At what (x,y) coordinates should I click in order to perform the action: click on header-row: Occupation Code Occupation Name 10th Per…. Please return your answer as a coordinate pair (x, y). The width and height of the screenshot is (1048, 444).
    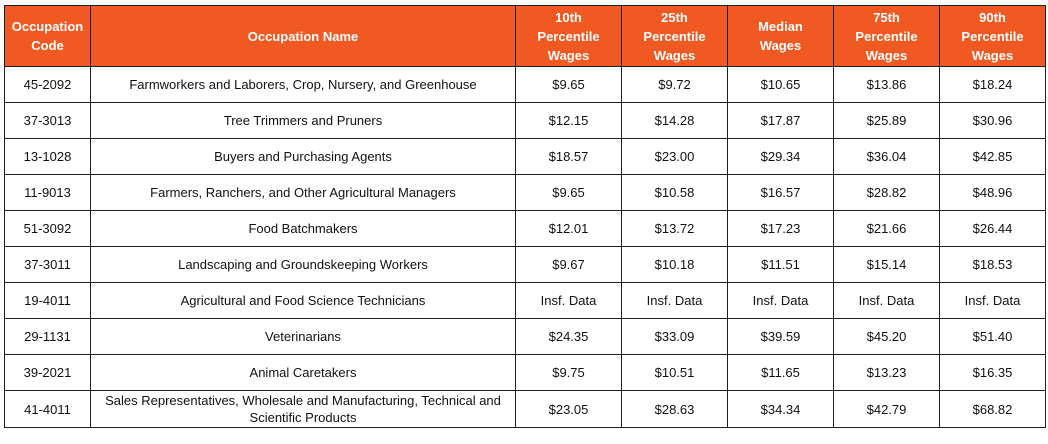
    Looking at the image, I should click on (525, 36).